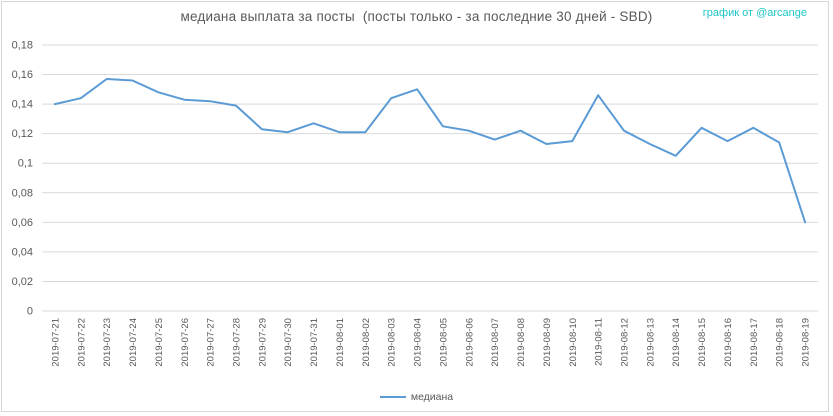 The height and width of the screenshot is (416, 833). What do you see at coordinates (728, 342) in the screenshot?
I see `x-tick-label: 2019-08-16` at bounding box center [728, 342].